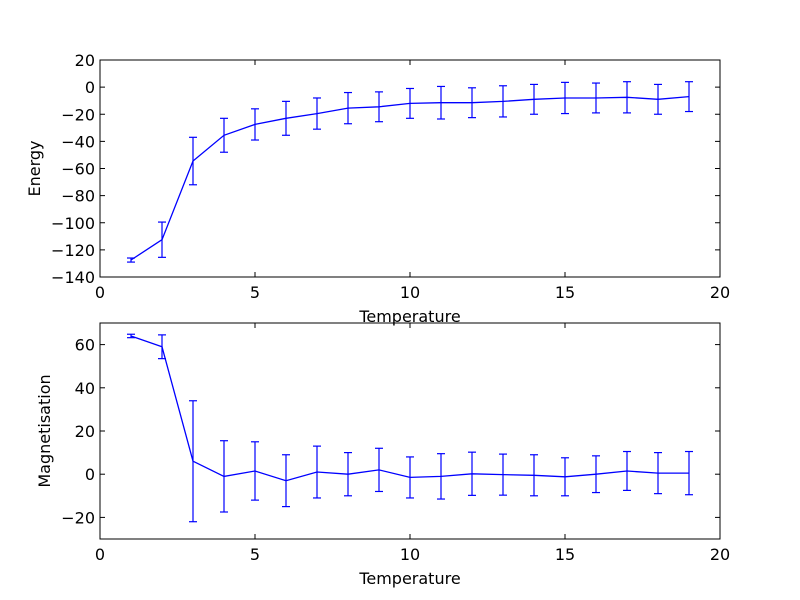 The image size is (800, 600). What do you see at coordinates (78, 196) in the screenshot?
I see `y-tick-label: −80` at bounding box center [78, 196].